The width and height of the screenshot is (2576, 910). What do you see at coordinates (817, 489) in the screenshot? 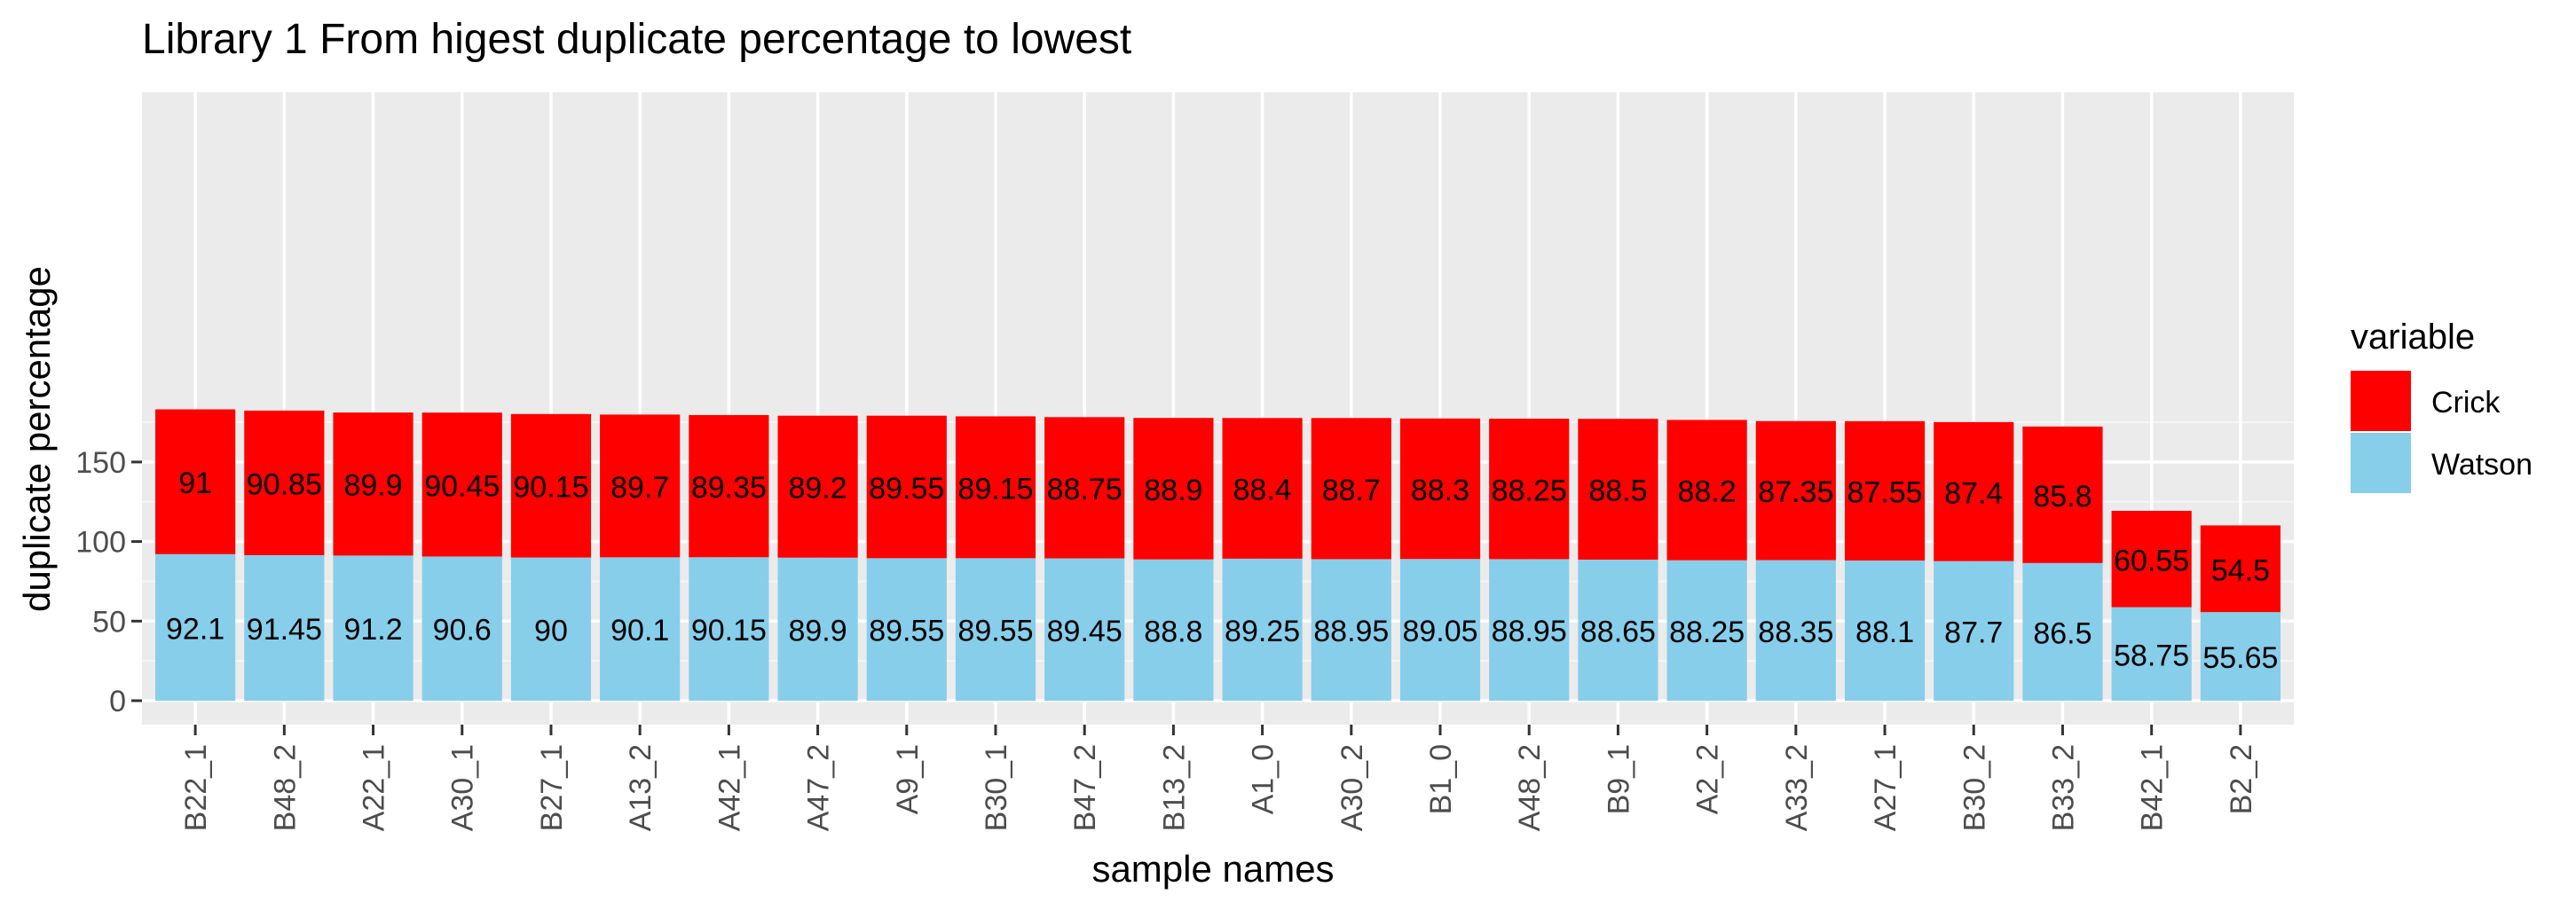
I see `data-label-crick: 89.2` at bounding box center [817, 489].